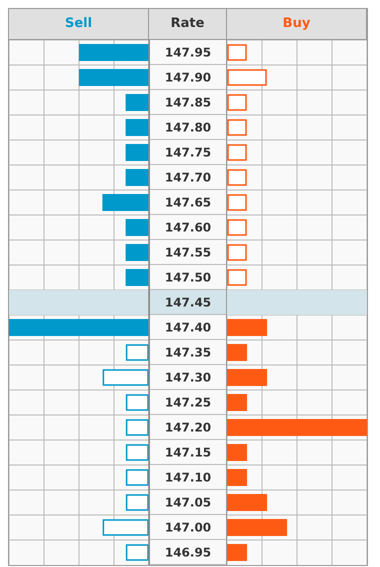  I want to click on y-tick-label: 147.30, so click(188, 377).